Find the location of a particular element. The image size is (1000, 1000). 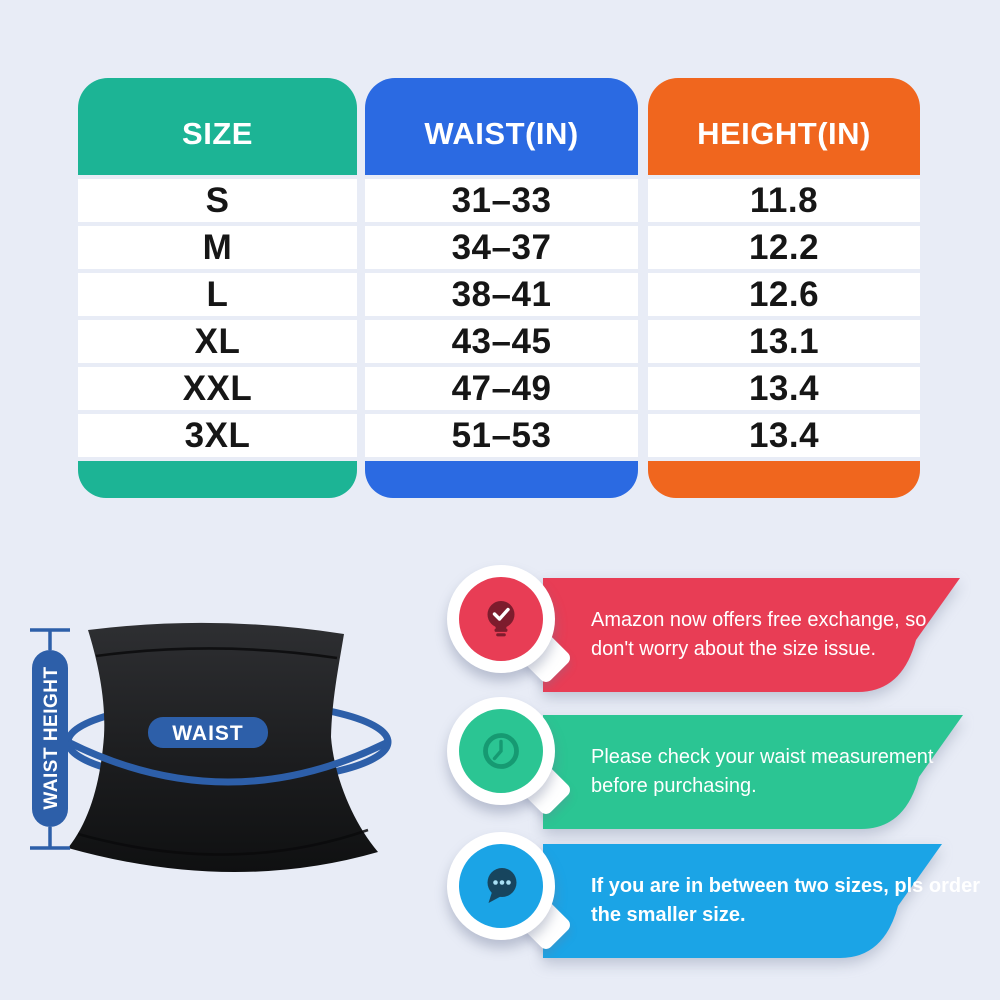

size-column-footer is located at coordinates (217, 479).